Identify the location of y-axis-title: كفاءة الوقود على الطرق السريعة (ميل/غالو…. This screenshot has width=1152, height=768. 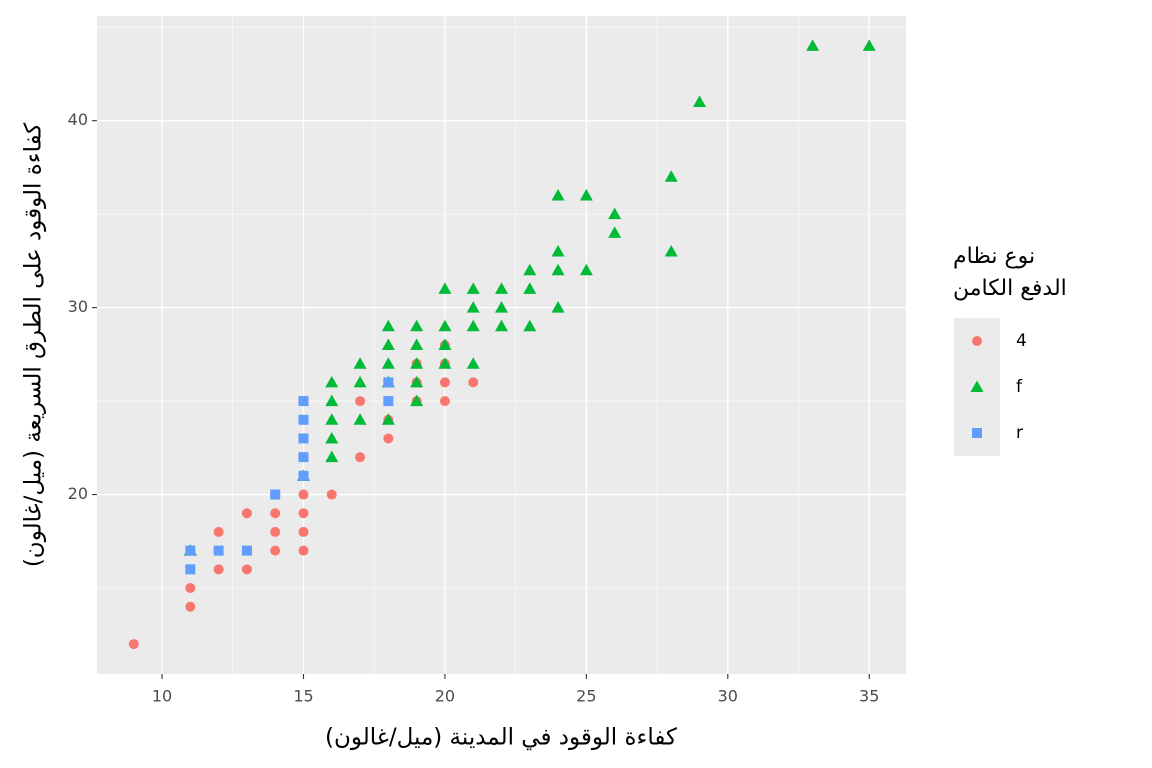
(34, 345).